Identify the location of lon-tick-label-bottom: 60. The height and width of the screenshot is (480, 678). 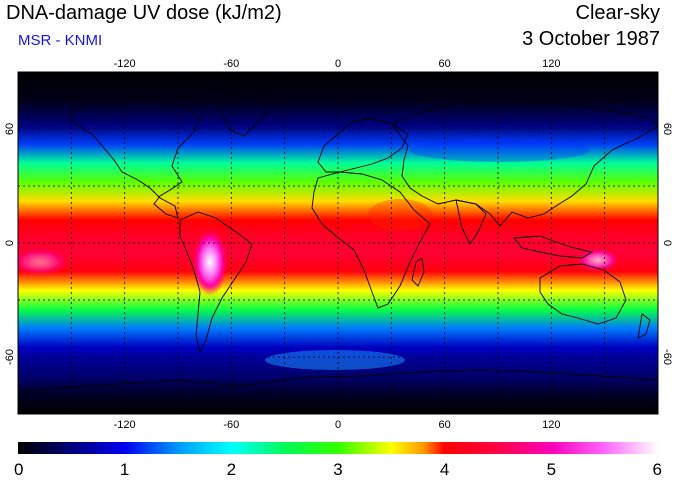
(445, 425).